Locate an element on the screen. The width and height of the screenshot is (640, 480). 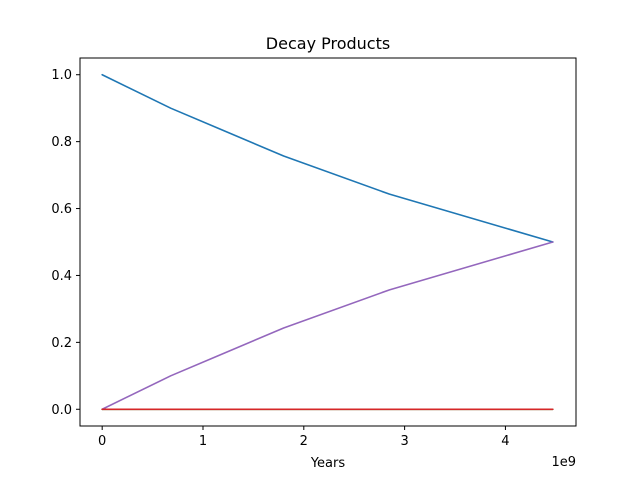
chart-title: Decay Products is located at coordinates (328, 43).